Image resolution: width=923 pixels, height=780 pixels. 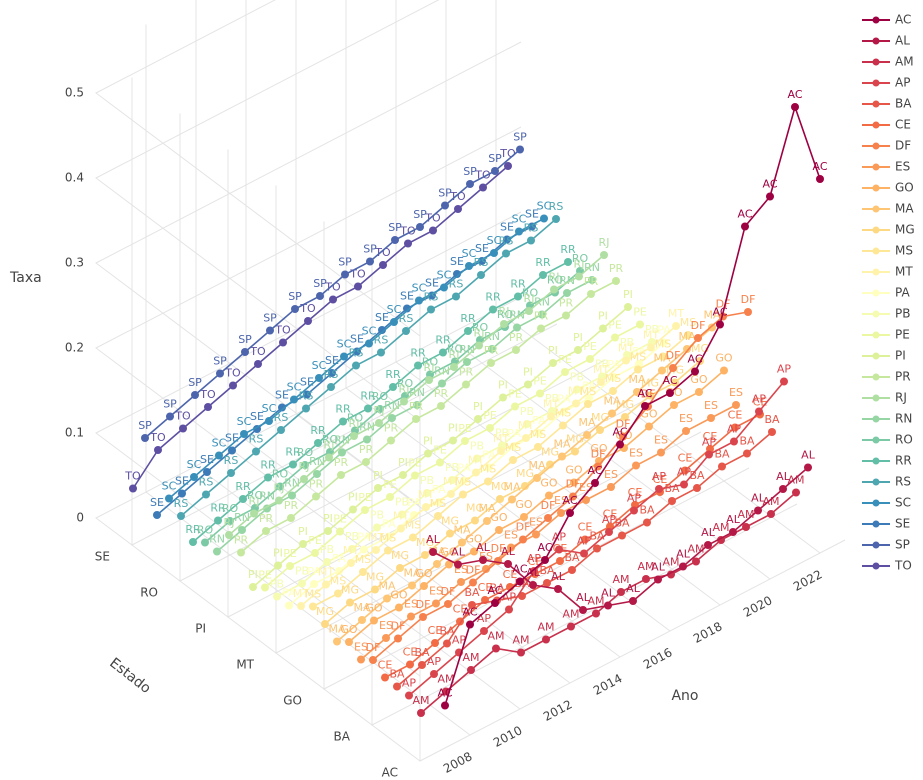 What do you see at coordinates (381, 340) in the screenshot?
I see `point-label: RS` at bounding box center [381, 340].